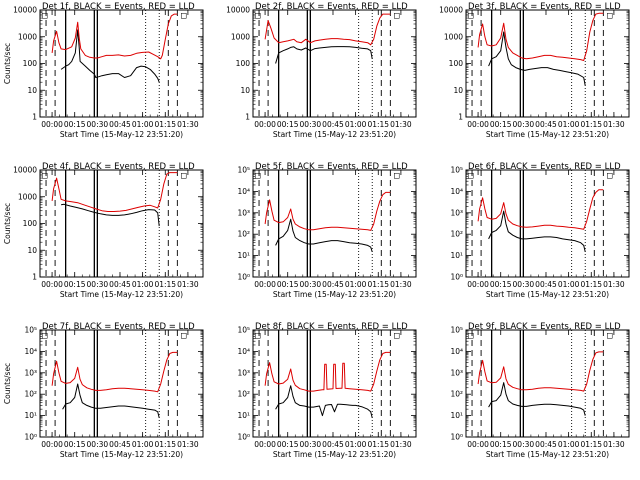  I want to click on panel-title: Det 5f, BLACK = Events, RED = LLD, so click(331, 167).